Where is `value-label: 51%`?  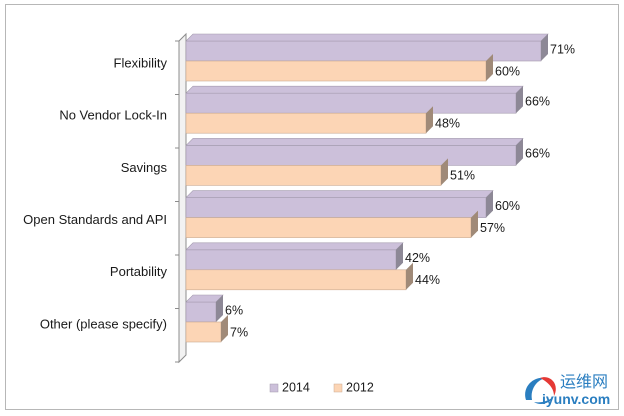
value-label: 51% is located at coordinates (462, 176).